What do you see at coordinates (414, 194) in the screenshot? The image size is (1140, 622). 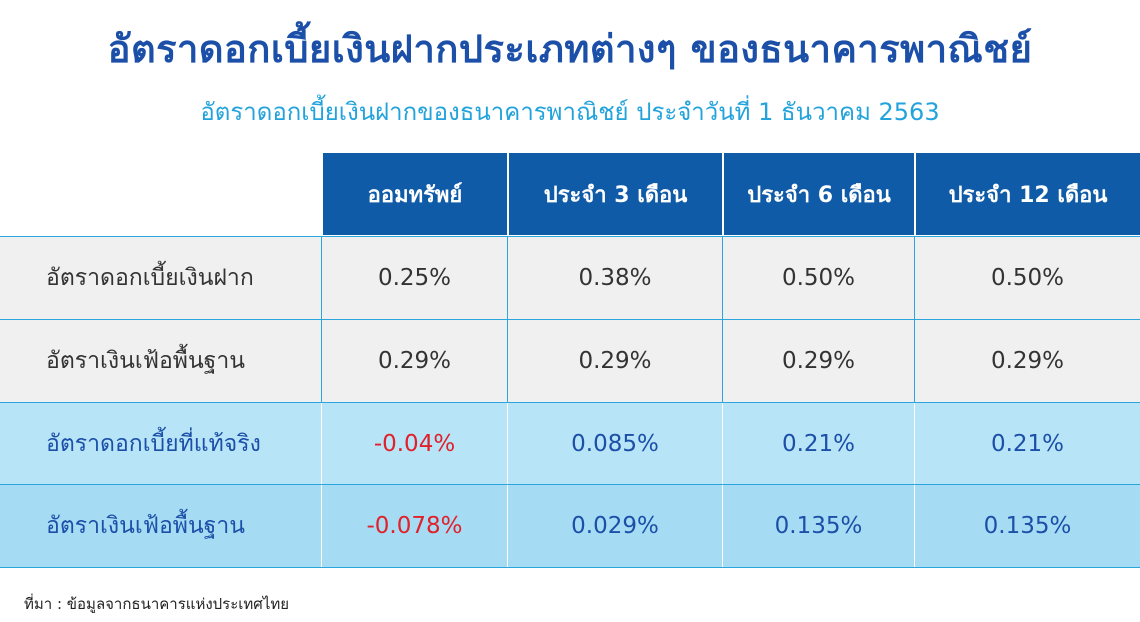 I see `column-header-savings: ออมทรัพย์` at bounding box center [414, 194].